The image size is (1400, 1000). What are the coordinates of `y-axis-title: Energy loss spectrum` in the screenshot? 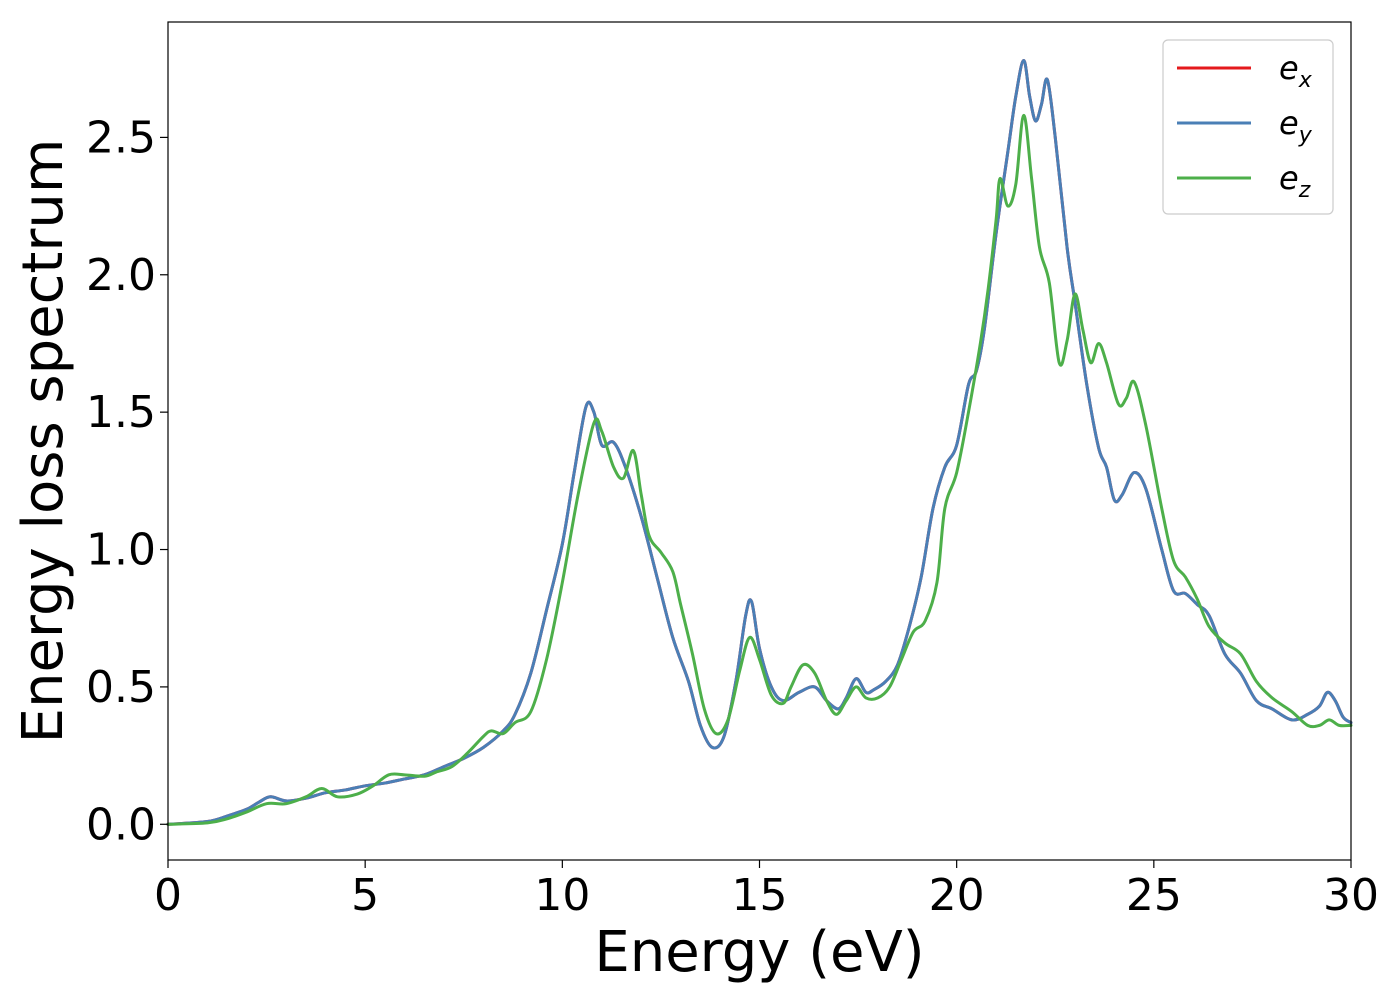 It's located at (43, 441).